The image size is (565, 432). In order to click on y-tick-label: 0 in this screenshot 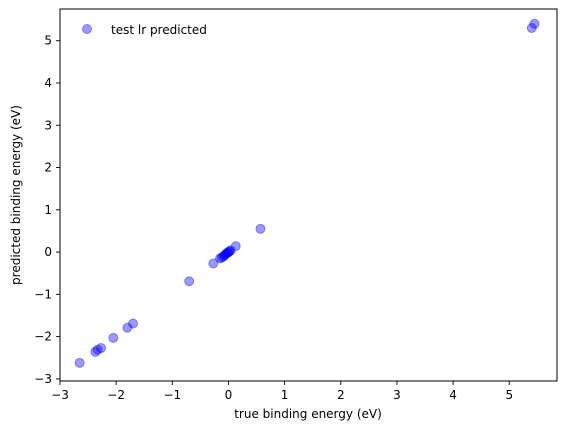, I will do `click(48, 252)`.